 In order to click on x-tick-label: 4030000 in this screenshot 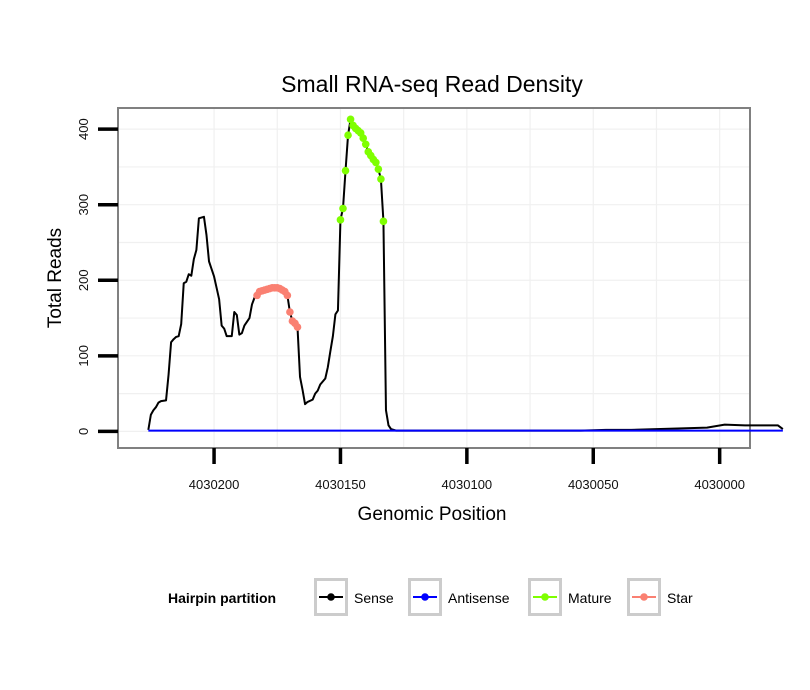, I will do `click(719, 484)`.